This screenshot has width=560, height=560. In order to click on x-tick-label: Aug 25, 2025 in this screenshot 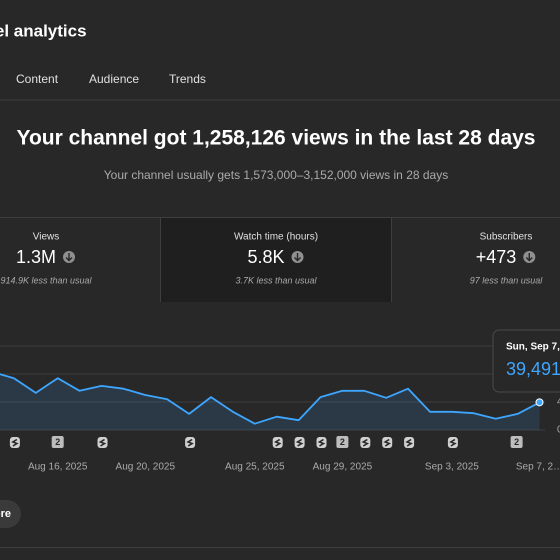, I will do `click(255, 467)`.